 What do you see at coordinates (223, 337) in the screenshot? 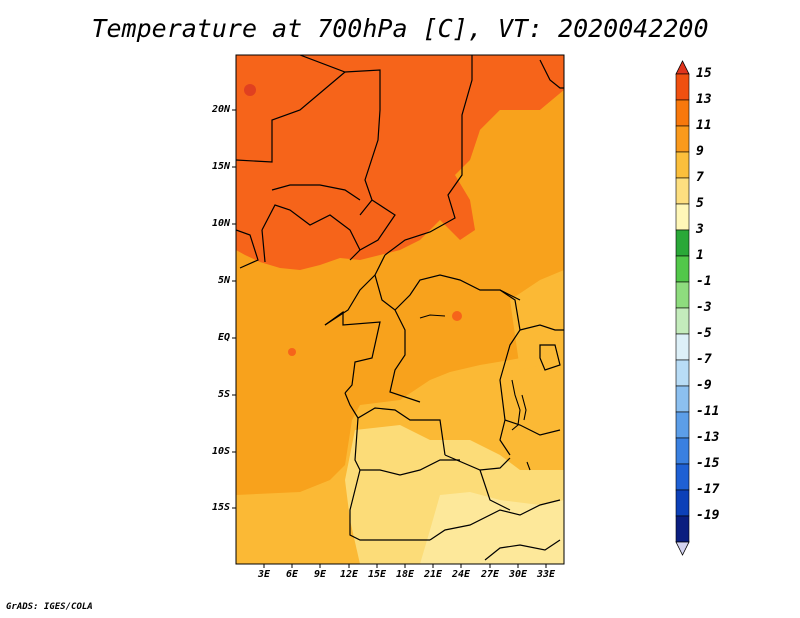
I see `lat-label-eq: EQ` at bounding box center [223, 337].